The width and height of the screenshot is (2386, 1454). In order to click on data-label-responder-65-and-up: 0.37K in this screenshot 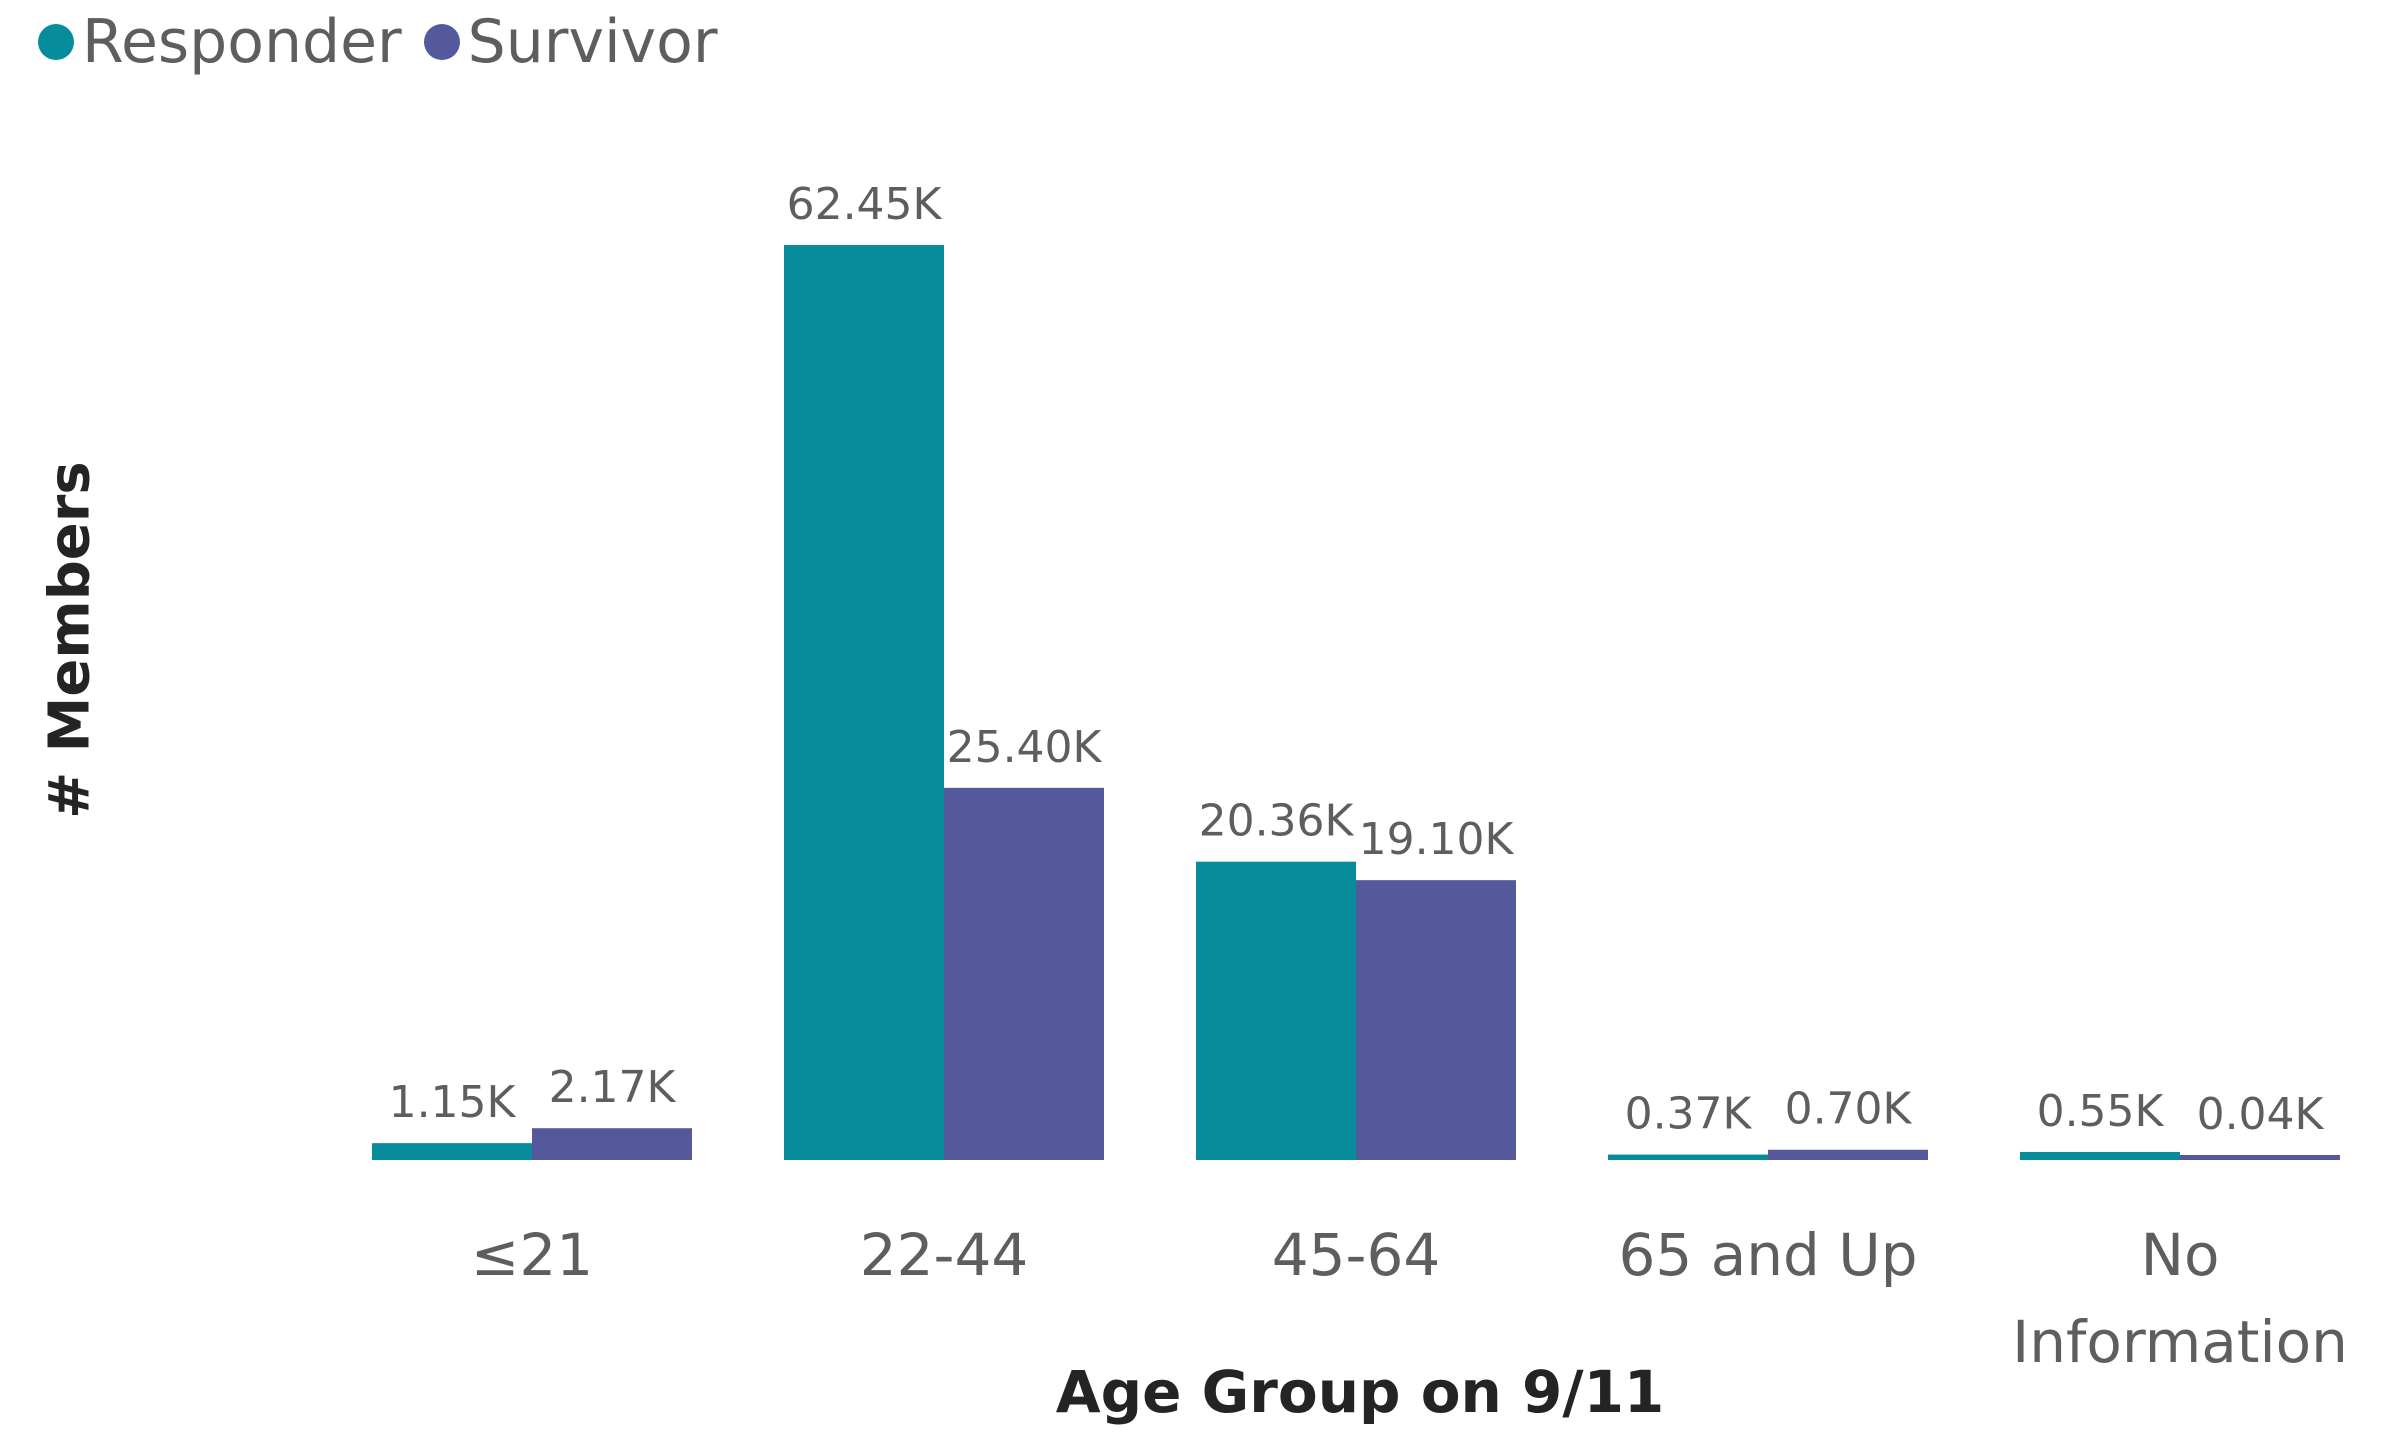, I will do `click(1689, 1114)`.